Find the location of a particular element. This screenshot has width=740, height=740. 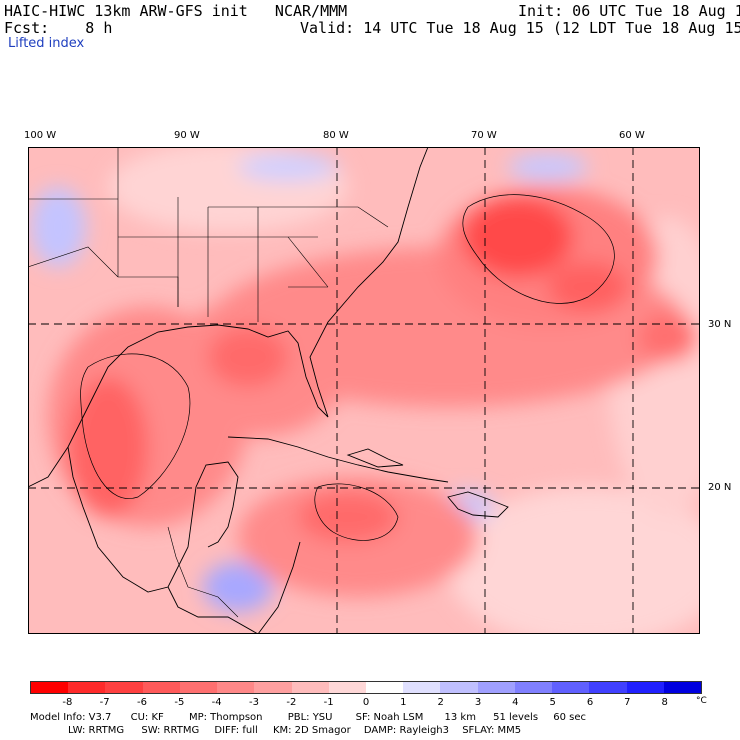

colorbar-label: -7 is located at coordinates (104, 702).